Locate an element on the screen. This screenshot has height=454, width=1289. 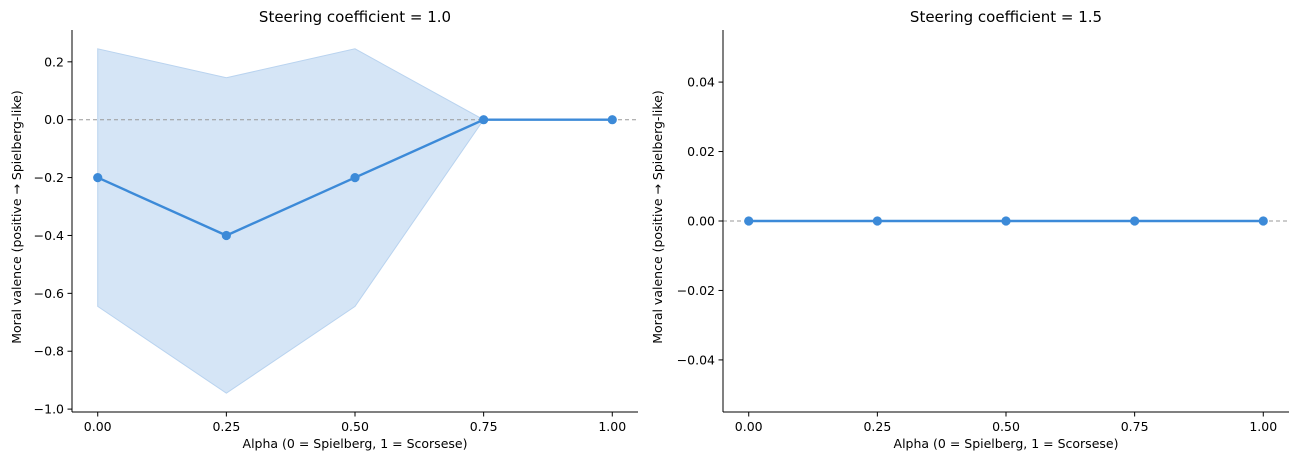
y-tick-label: 0.00 is located at coordinates (701, 221).